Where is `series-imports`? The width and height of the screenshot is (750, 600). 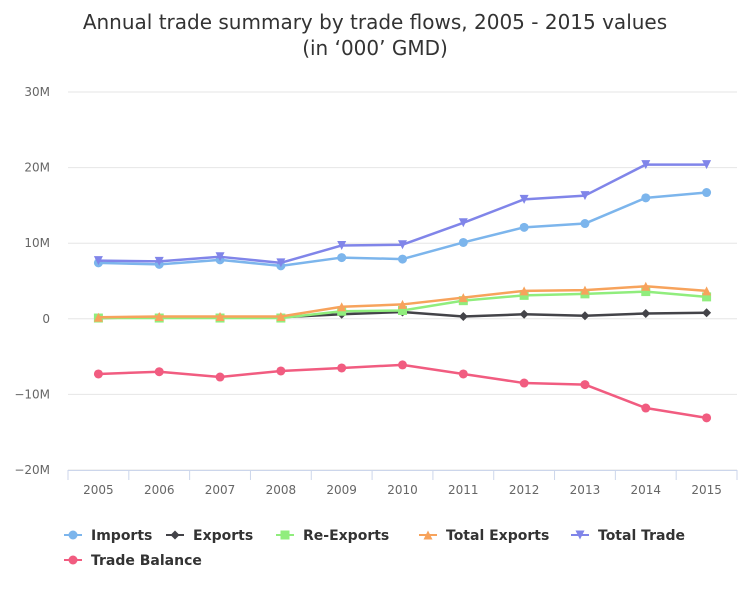 series-imports is located at coordinates (402, 229).